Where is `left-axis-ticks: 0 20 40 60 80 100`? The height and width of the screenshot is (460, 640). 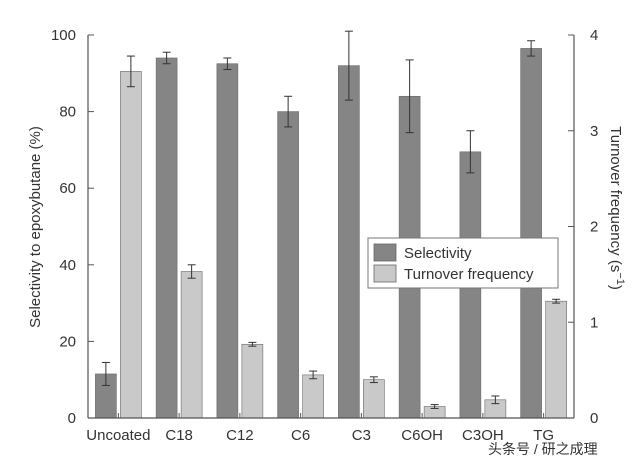 left-axis-ticks: 0 20 40 60 80 100 is located at coordinates (72, 227).